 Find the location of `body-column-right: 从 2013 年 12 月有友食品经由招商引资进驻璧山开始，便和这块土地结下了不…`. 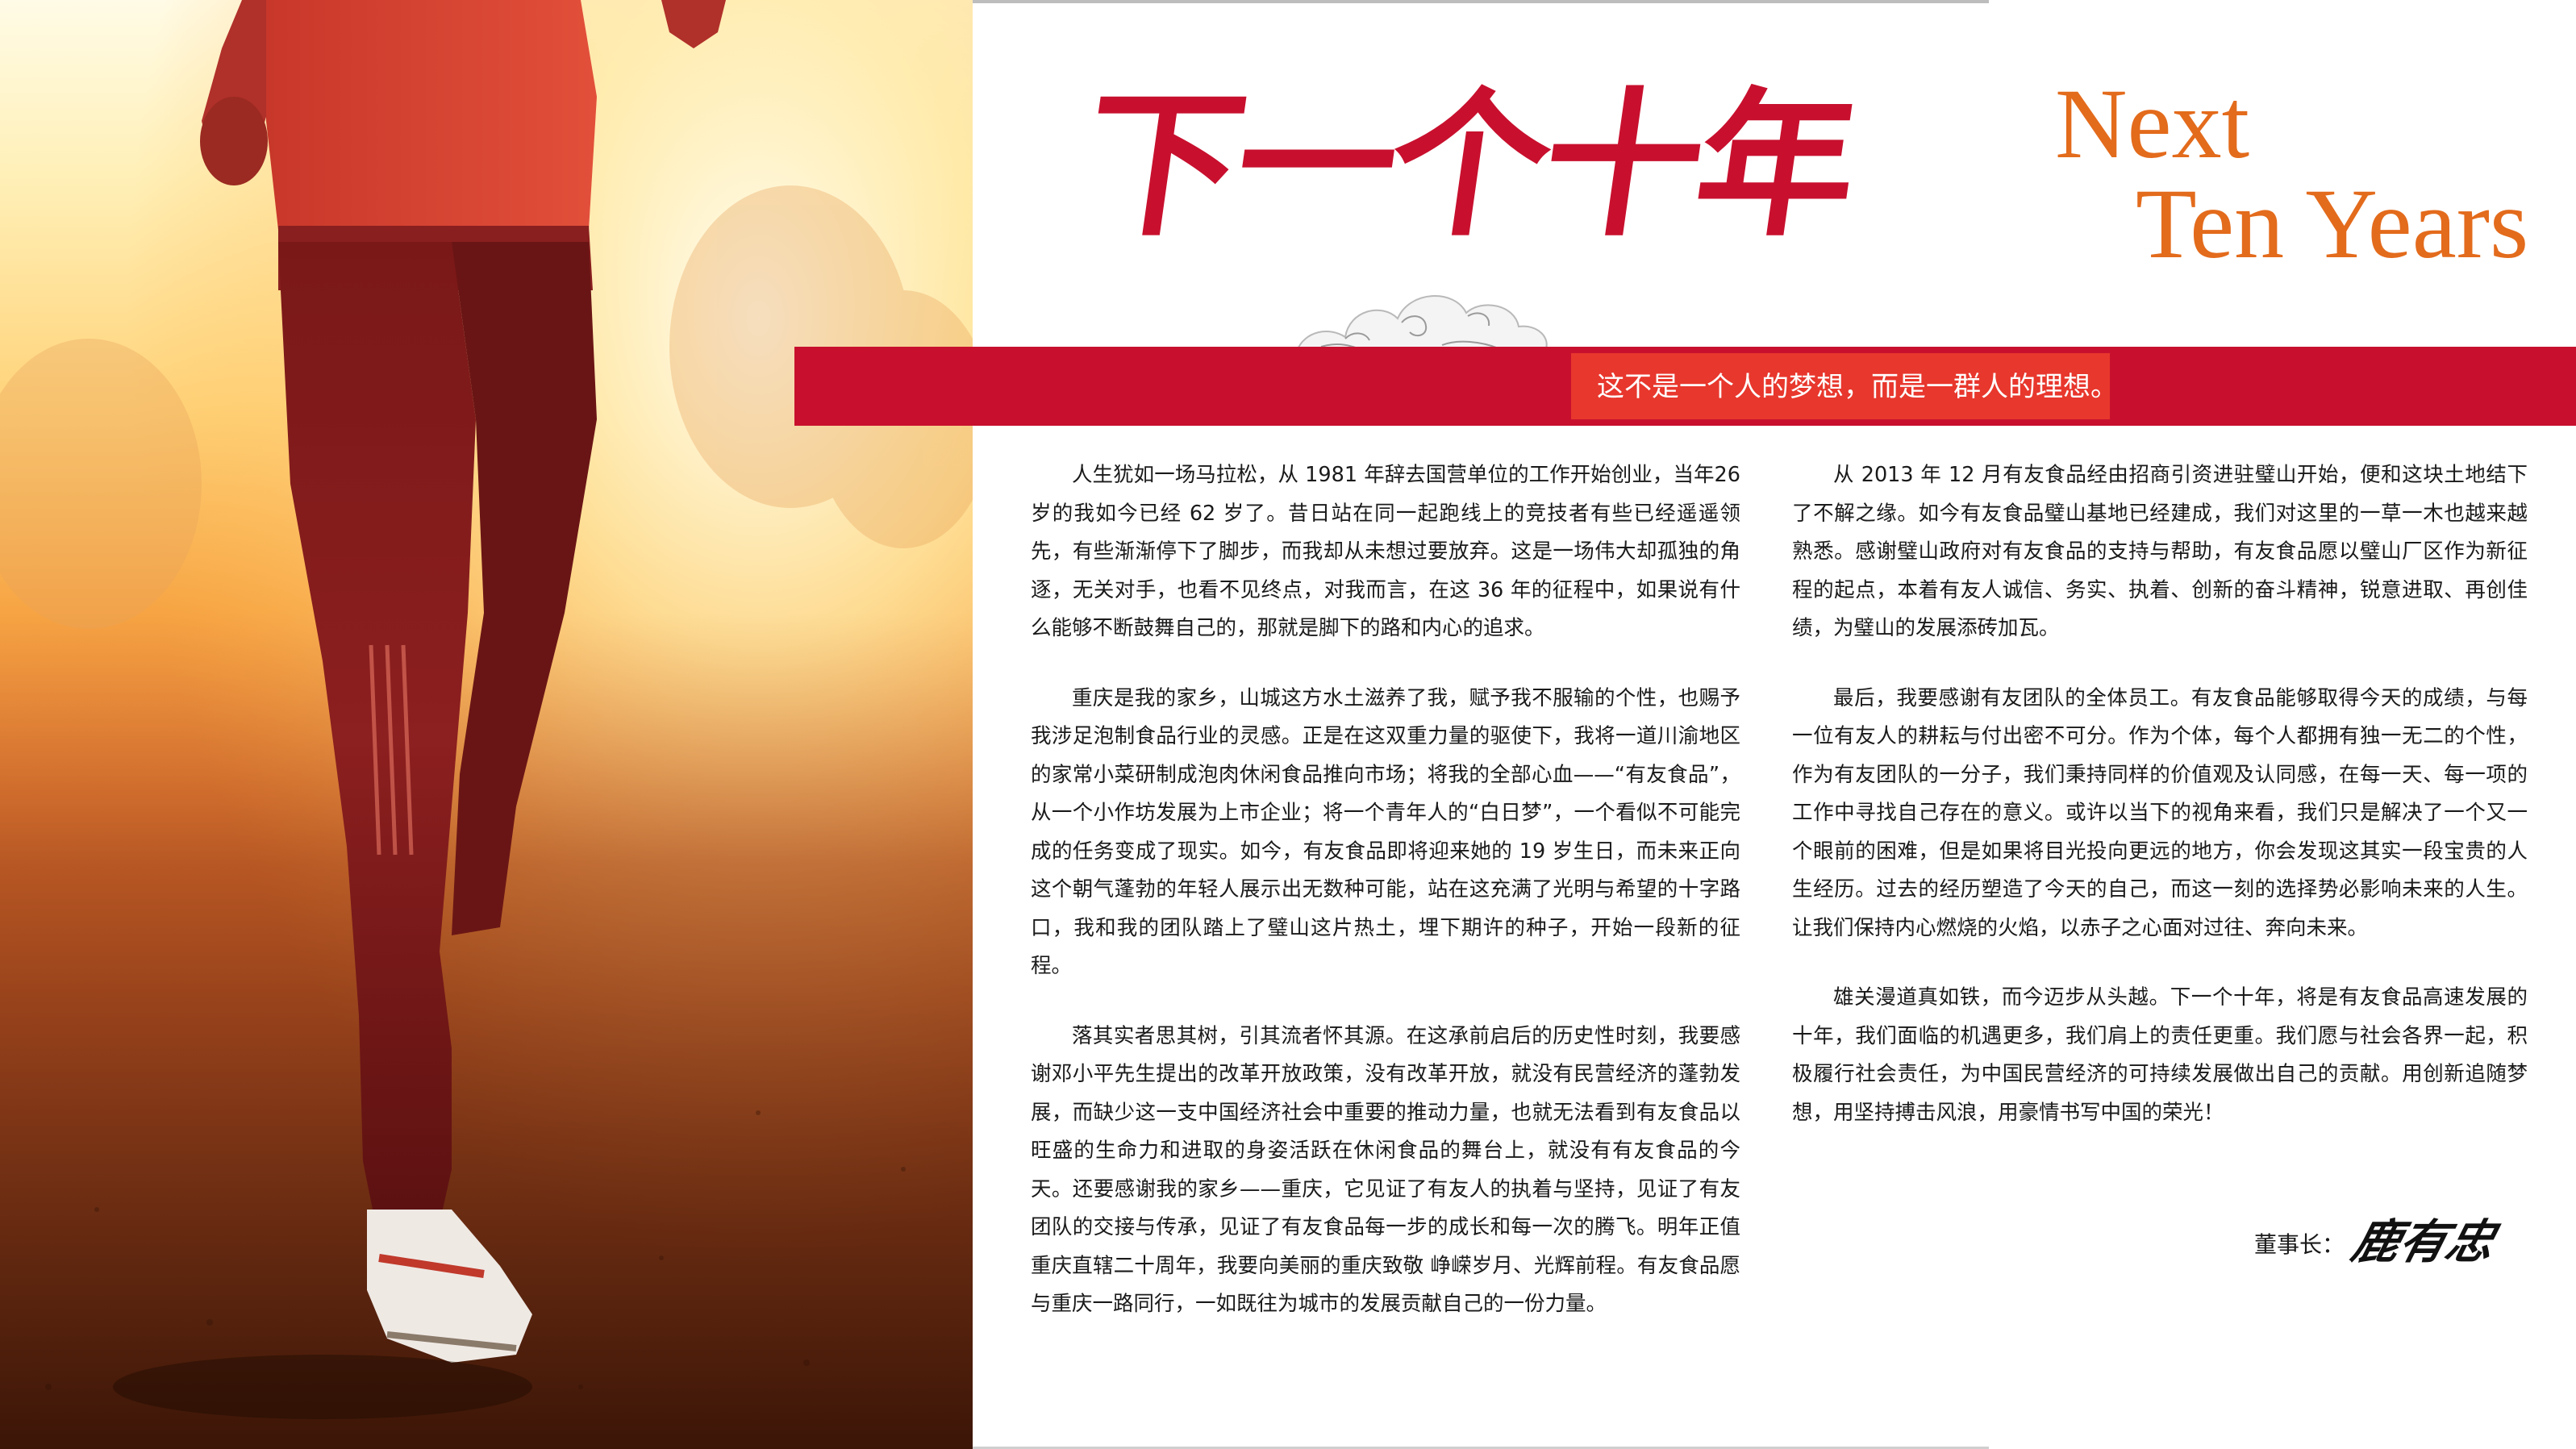

body-column-right: 从 2013 年 12 月有友食品经由招商引资进驻璧山开始，便和这块土地结下了不… is located at coordinates (2160, 810).